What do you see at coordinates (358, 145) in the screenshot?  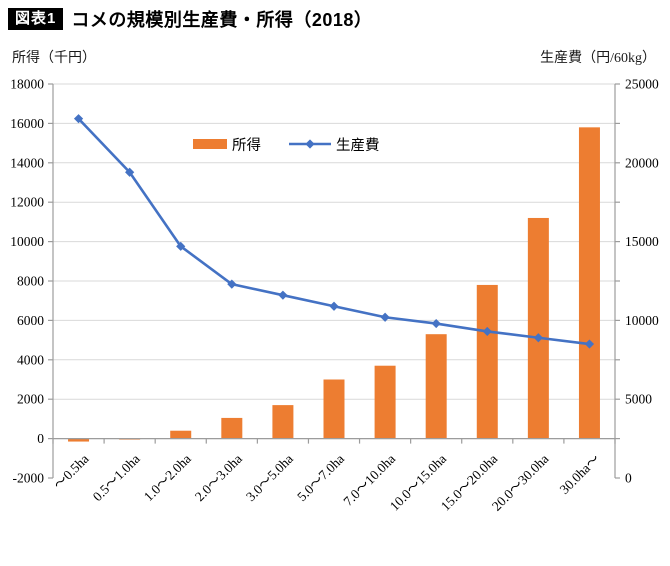 I see `legend-line-label: 生産費` at bounding box center [358, 145].